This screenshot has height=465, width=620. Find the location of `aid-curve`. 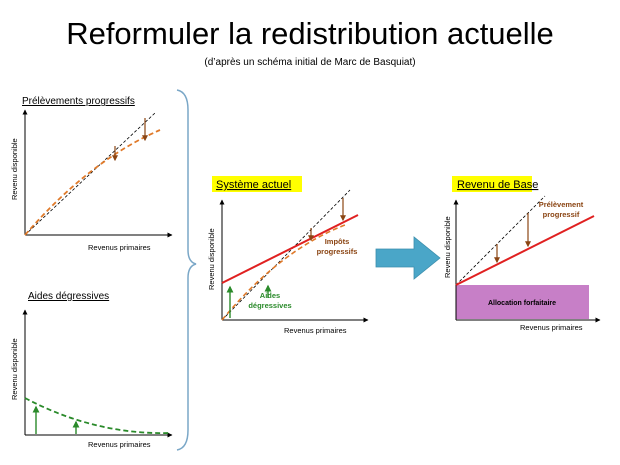

aid-curve is located at coordinates (97, 415).